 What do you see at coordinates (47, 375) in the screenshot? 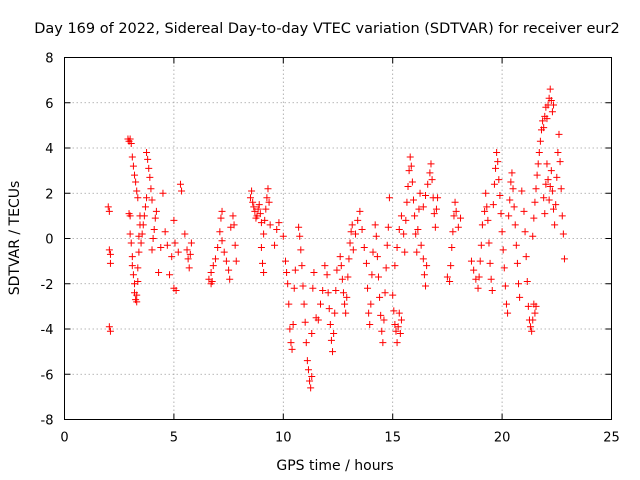
I see `y-tick-label: -6` at bounding box center [47, 375].